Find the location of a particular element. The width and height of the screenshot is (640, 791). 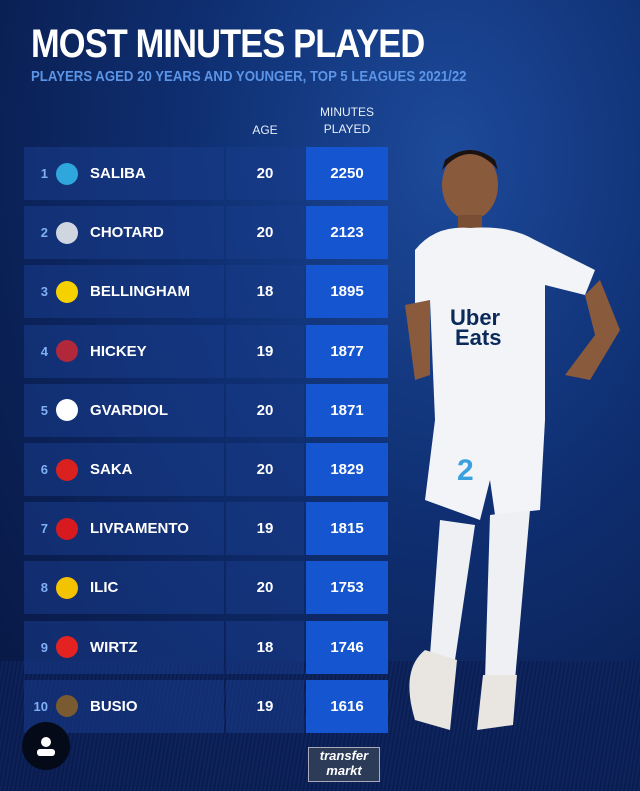

leverkusen-crest-icon is located at coordinates (67, 647).